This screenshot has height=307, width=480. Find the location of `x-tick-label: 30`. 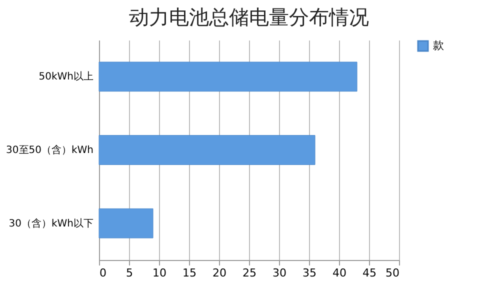

x-tick-label: 30 is located at coordinates (279, 273).